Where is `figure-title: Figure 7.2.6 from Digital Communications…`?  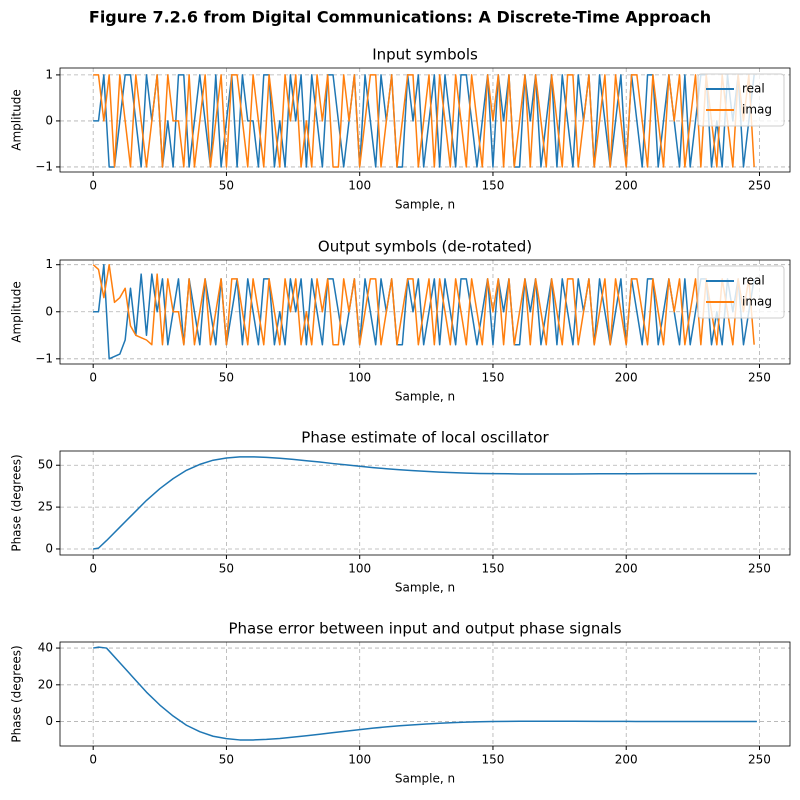
figure-title: Figure 7.2.6 from Digital Communications… is located at coordinates (400, 17).